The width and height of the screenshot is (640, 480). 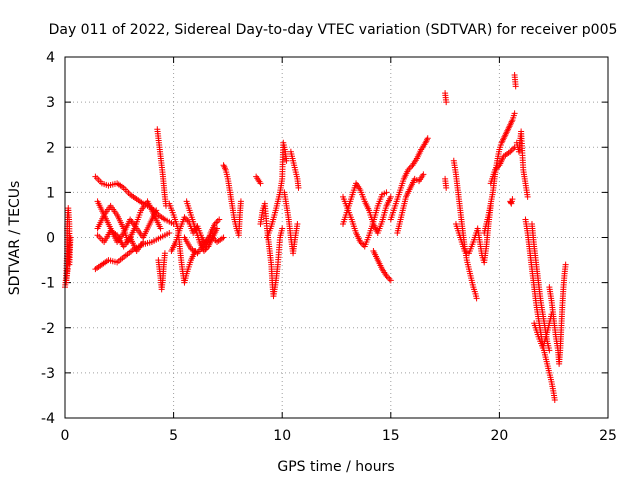 What do you see at coordinates (48, 329) in the screenshot?
I see `y-tick-label: -2` at bounding box center [48, 329].